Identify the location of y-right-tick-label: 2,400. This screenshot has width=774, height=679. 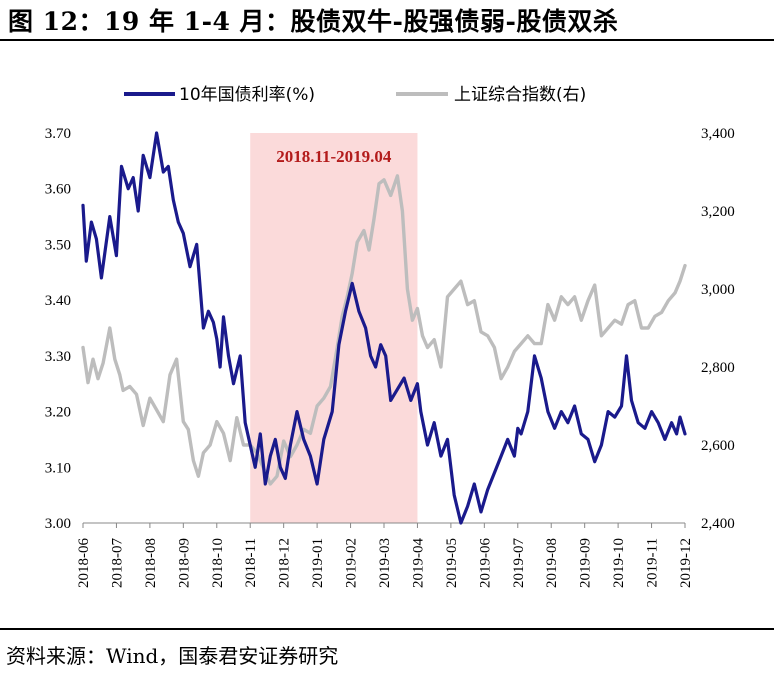
(718, 524).